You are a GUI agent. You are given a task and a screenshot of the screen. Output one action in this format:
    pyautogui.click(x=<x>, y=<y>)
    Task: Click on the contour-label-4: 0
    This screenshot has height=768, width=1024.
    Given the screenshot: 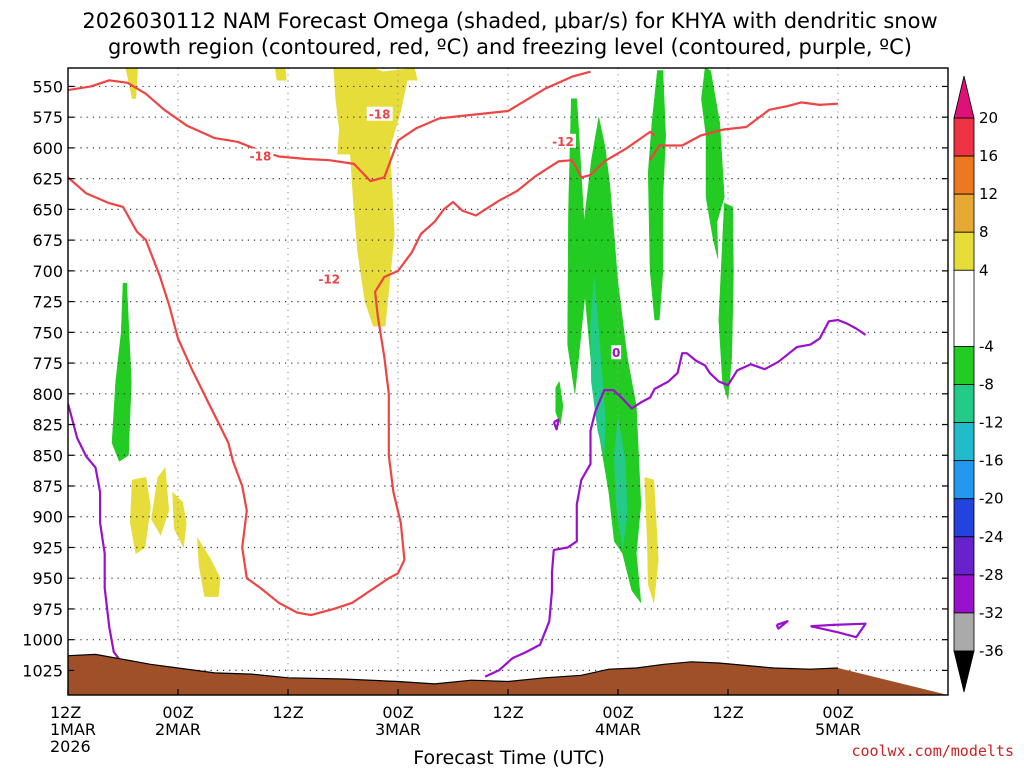 What is the action you would take?
    pyautogui.click(x=616, y=353)
    